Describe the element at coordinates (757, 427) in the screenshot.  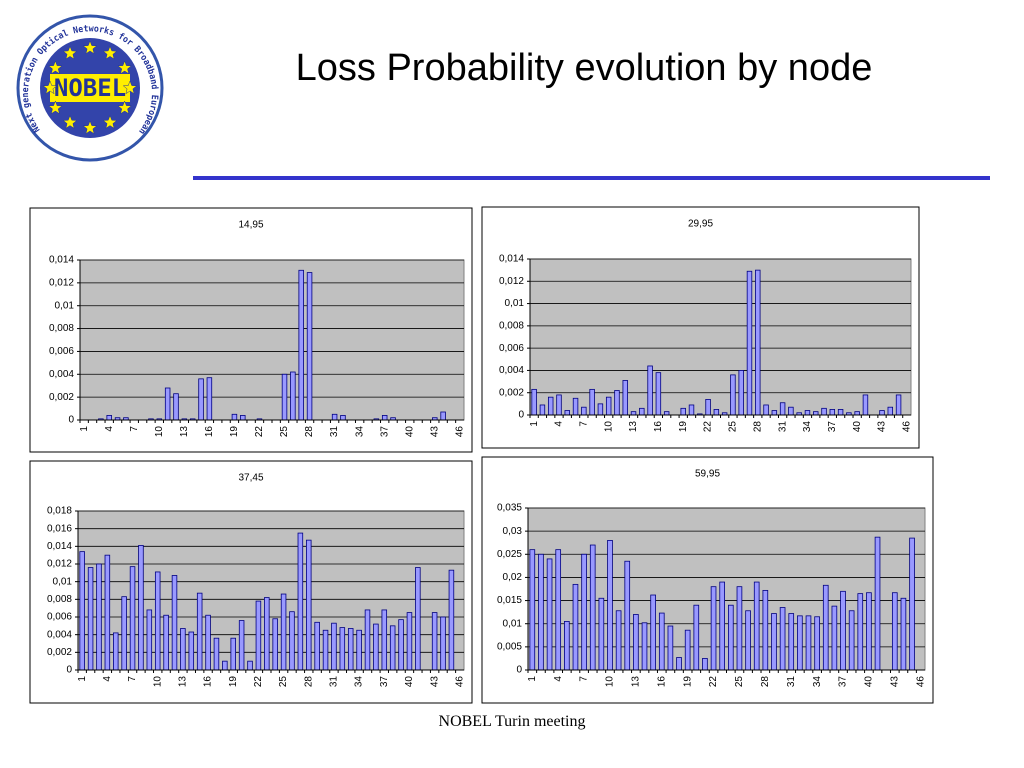
I see `x-tick-label: 28` at that location.